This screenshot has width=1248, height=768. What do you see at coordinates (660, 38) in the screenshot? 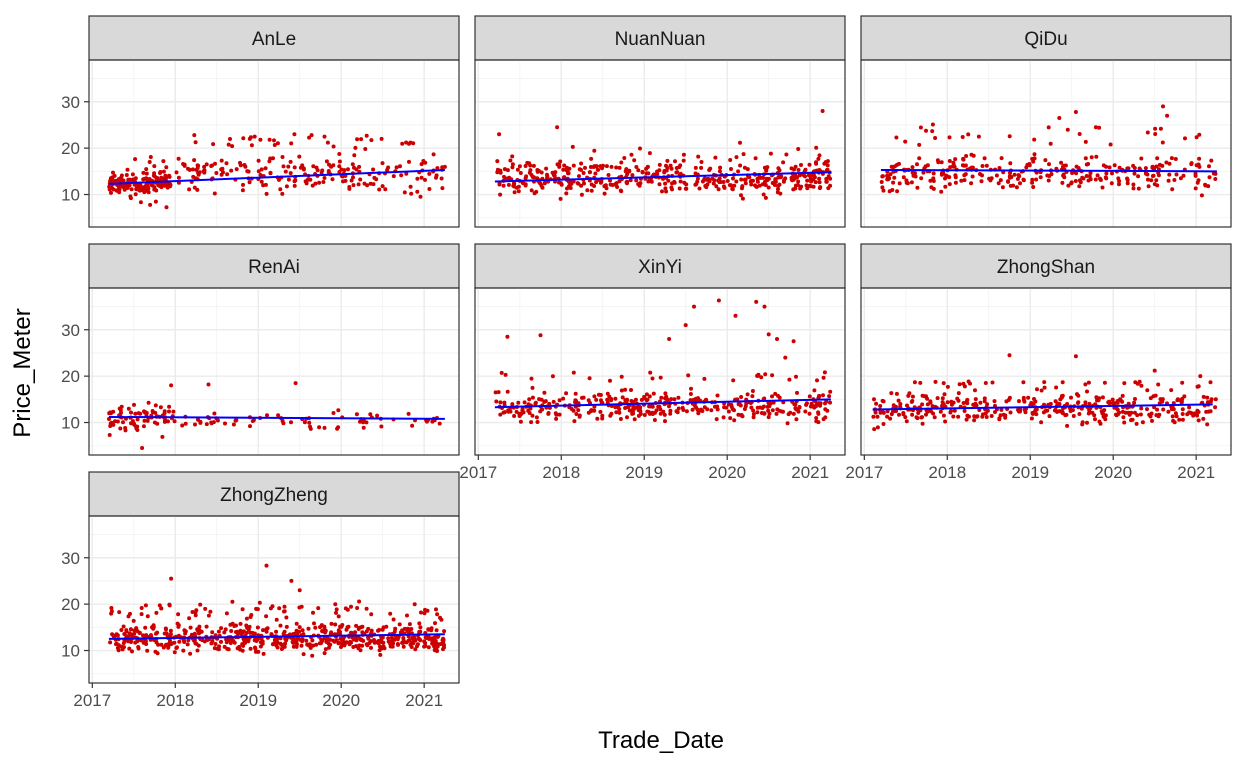
I see `facet-strip` at bounding box center [660, 38].